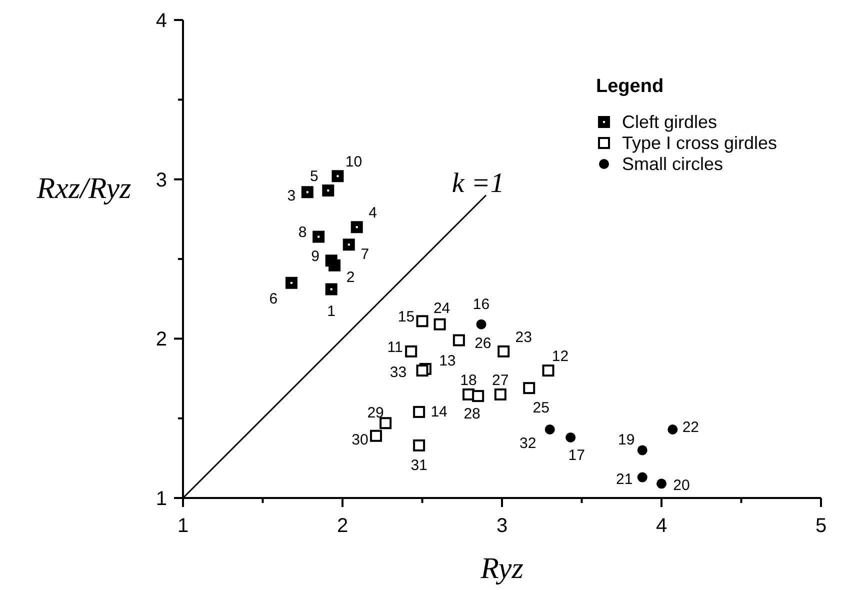  I want to click on annotation: 13, so click(447, 361).